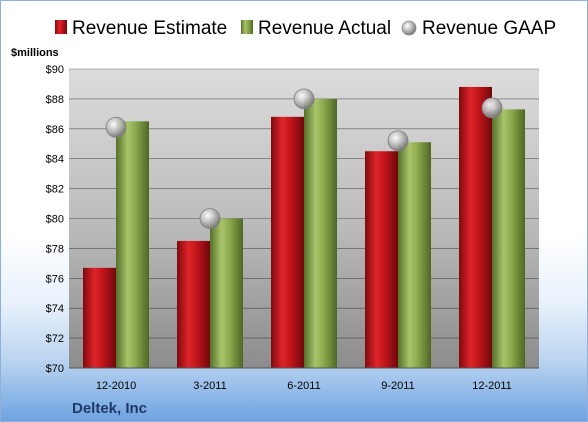  Describe the element at coordinates (489, 28) in the screenshot. I see `legend-label-gaap: Revenue GAAP` at that location.